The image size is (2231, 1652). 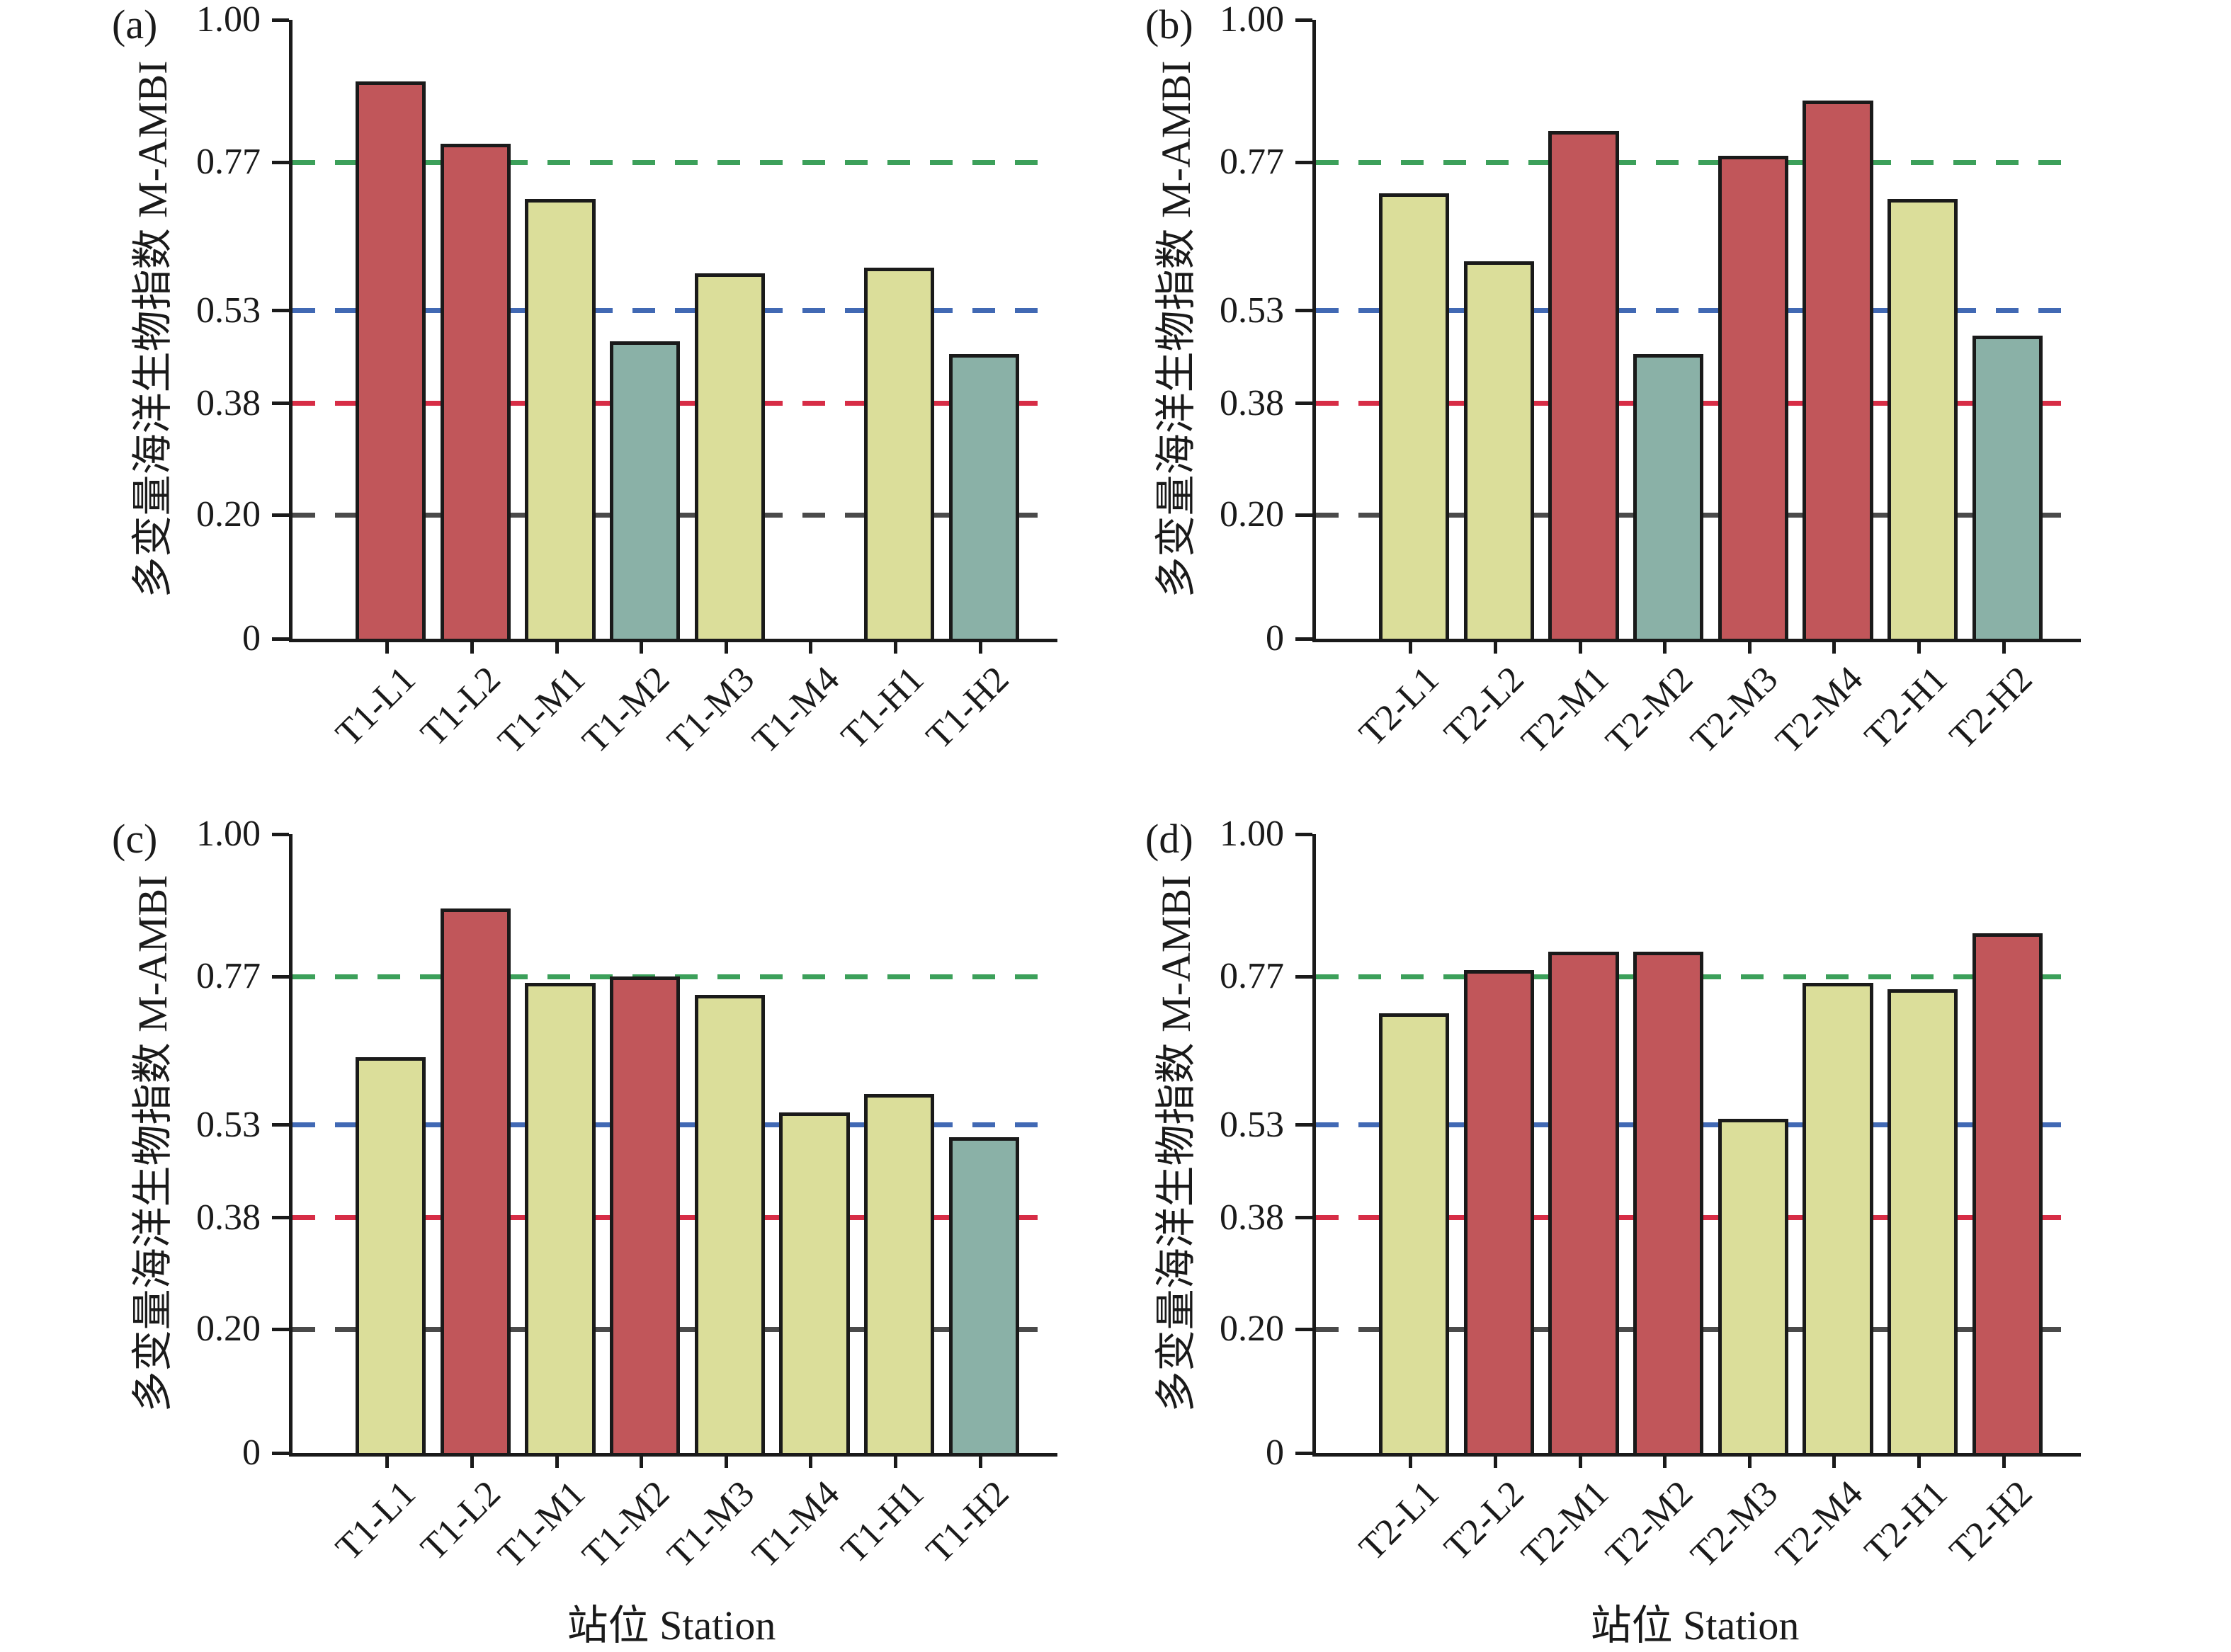 I want to click on bar-T1-L1, so click(x=391, y=1254).